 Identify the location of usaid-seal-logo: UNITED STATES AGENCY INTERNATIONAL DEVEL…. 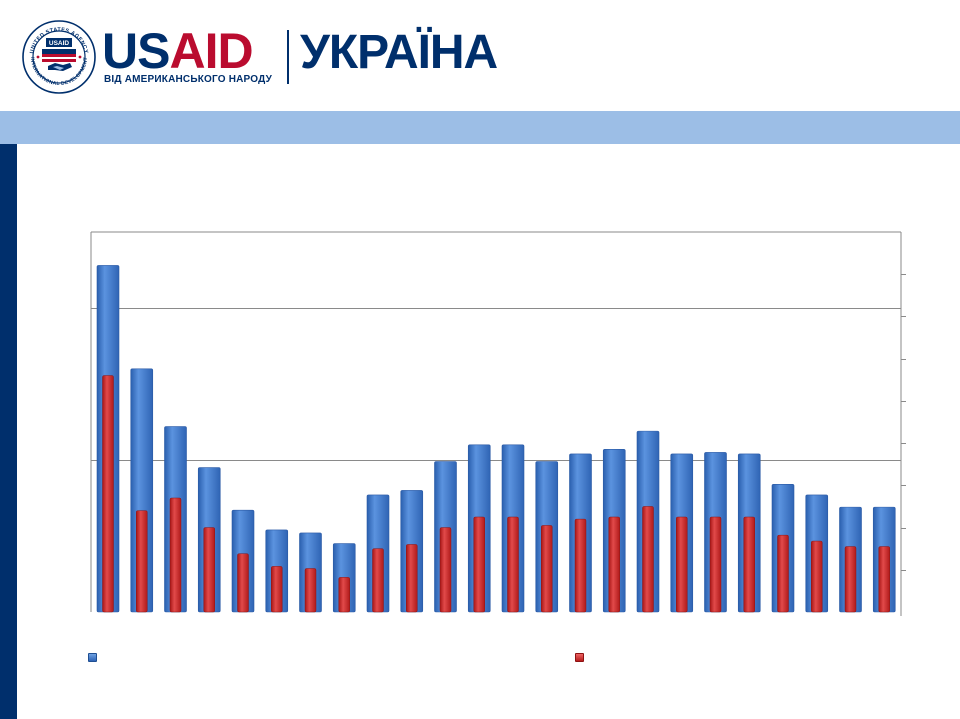
(59, 57).